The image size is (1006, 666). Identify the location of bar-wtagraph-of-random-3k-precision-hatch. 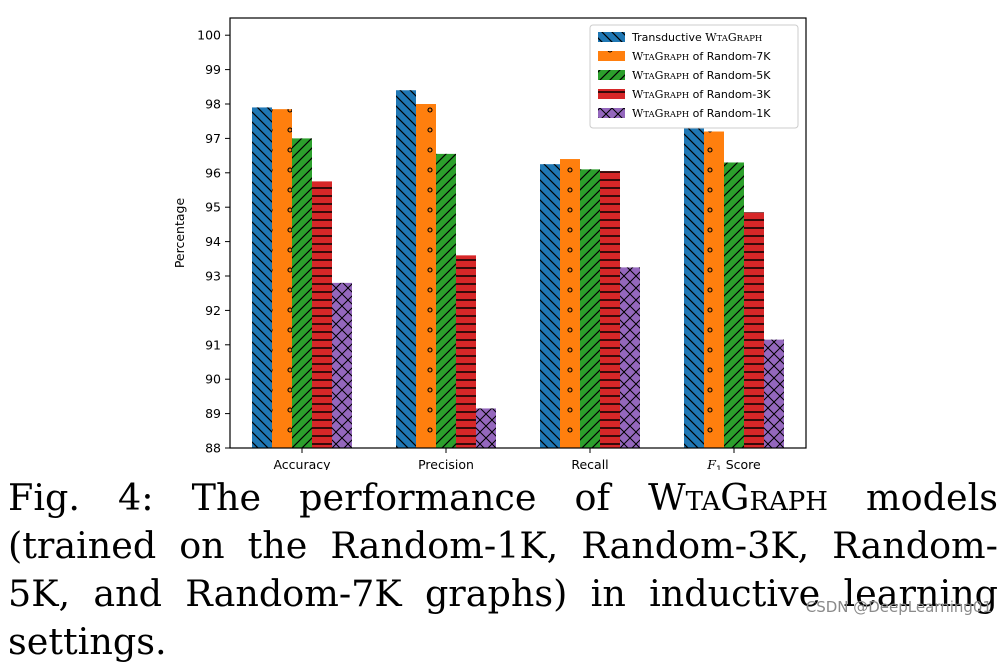
(466, 351).